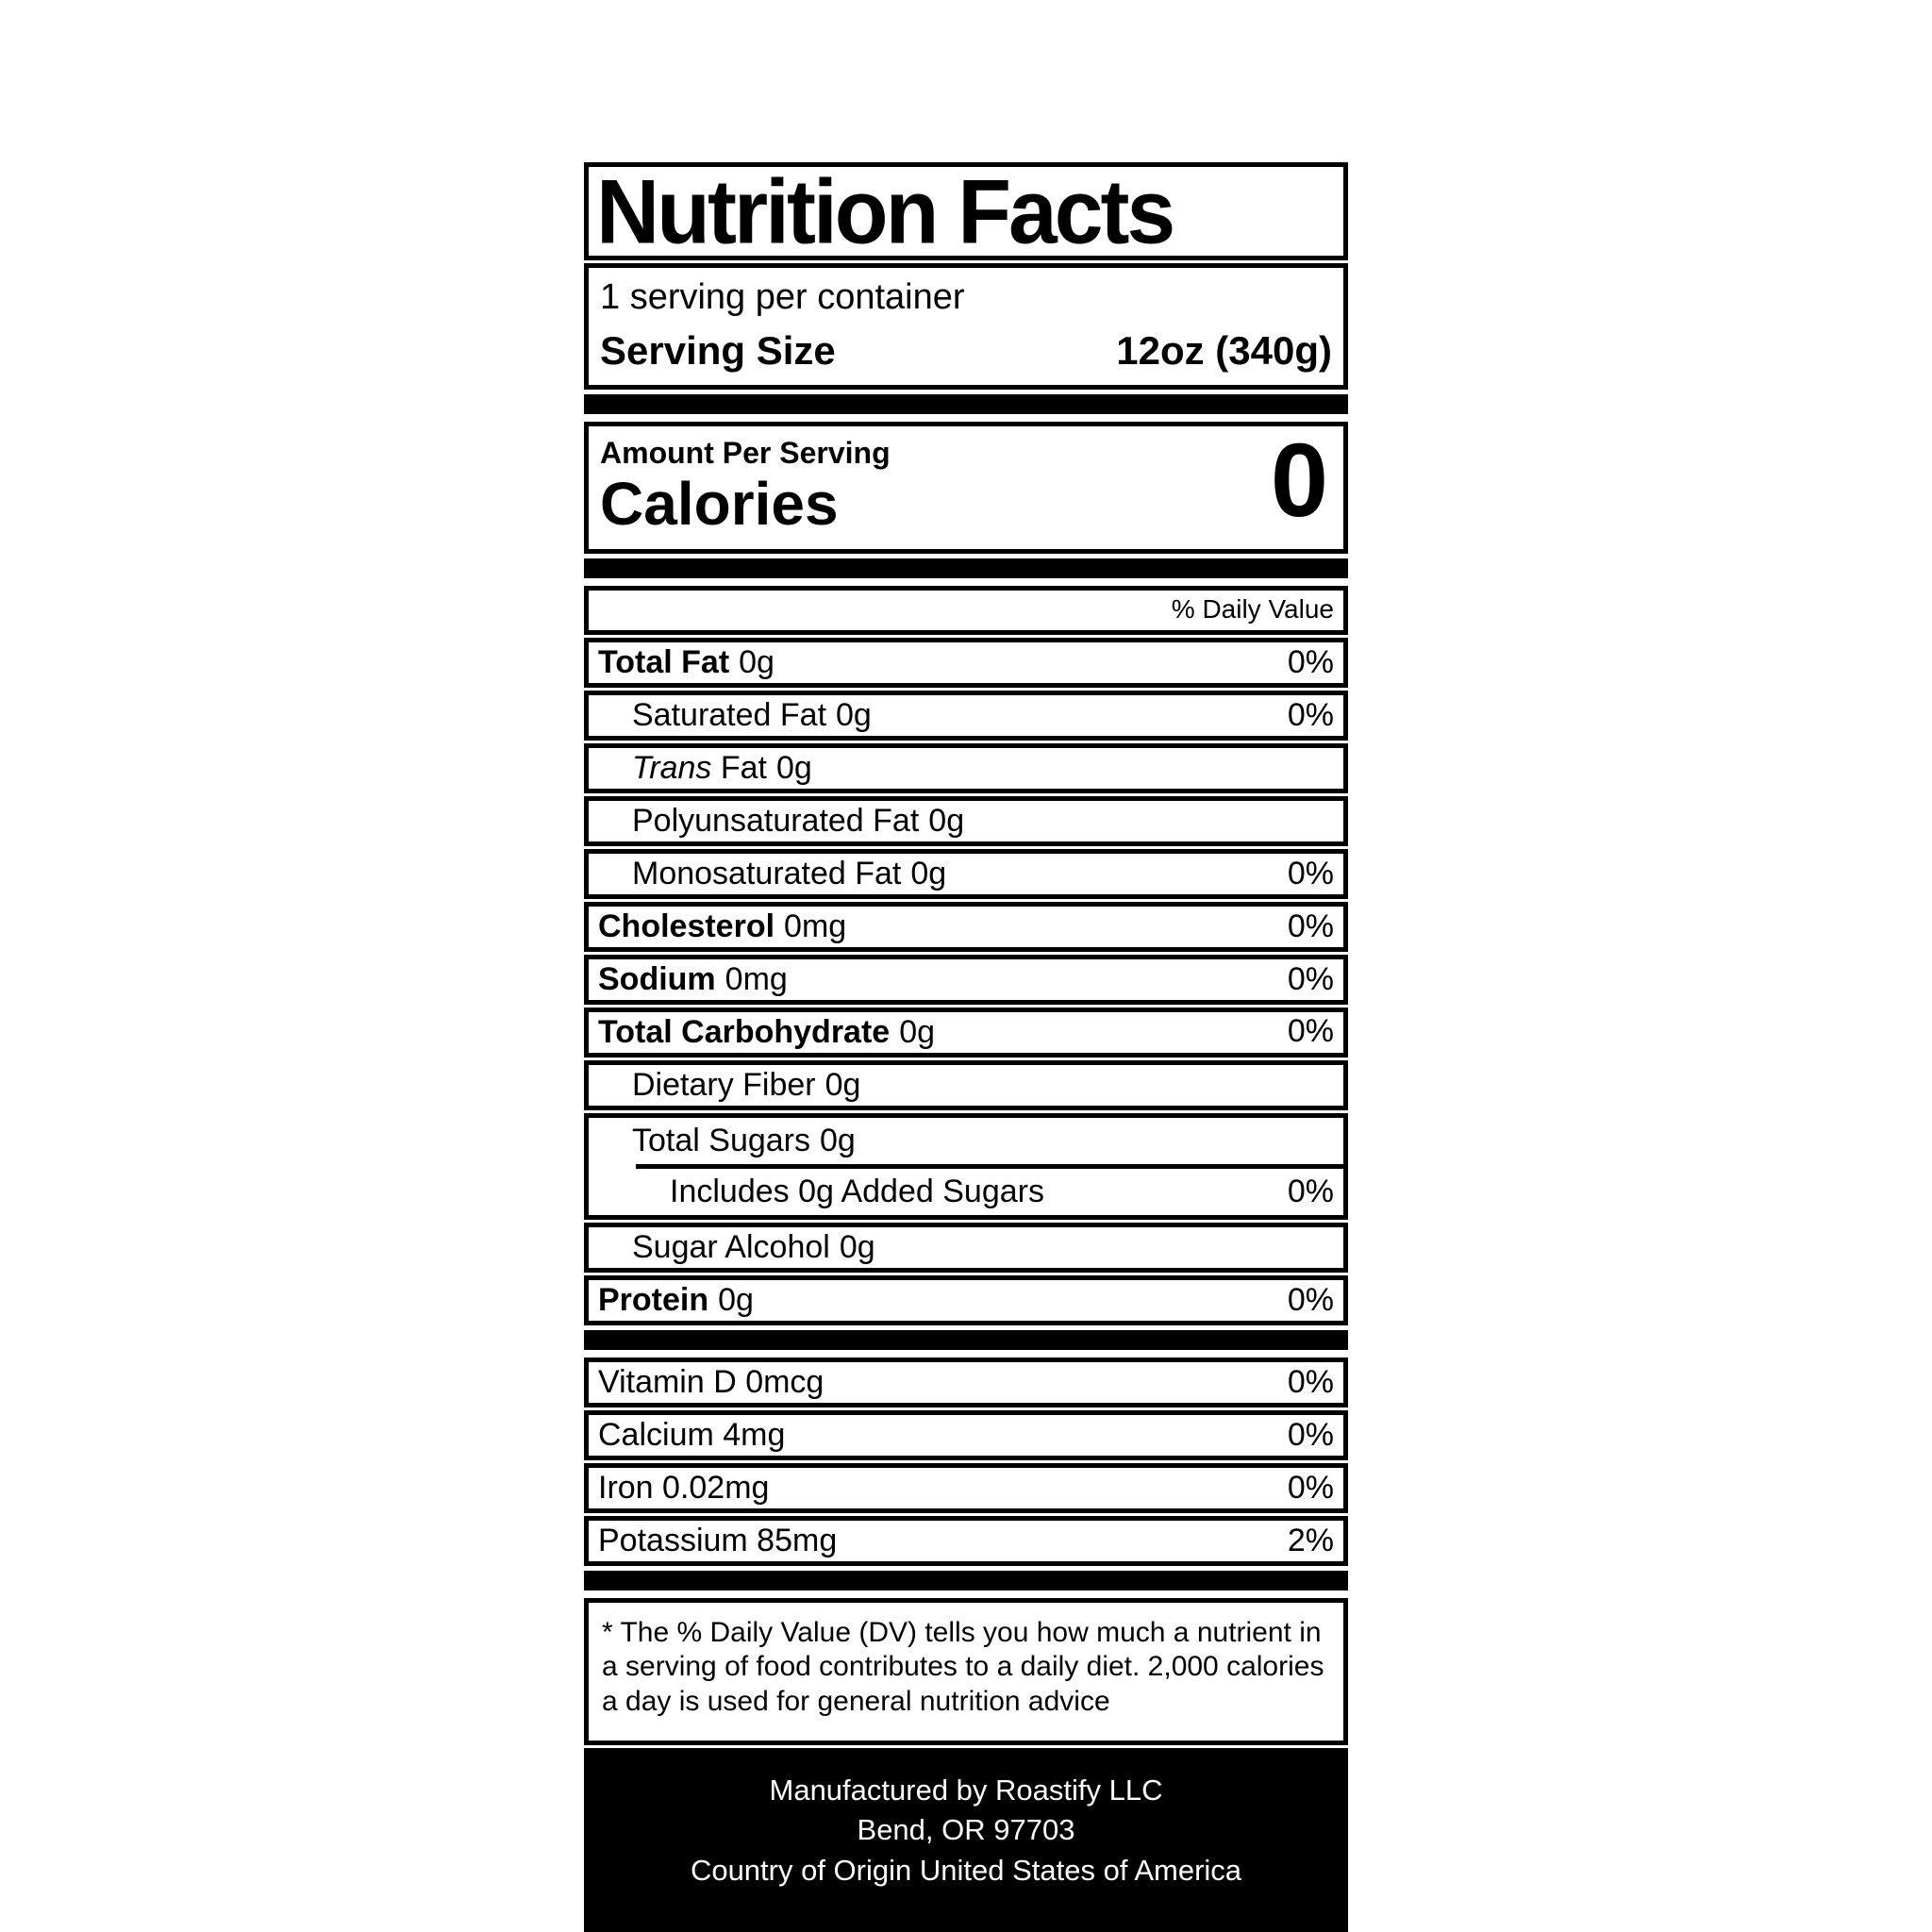 The width and height of the screenshot is (1932, 1932). What do you see at coordinates (692, 1434) in the screenshot?
I see `nutrient-label: Calcium 4mg` at bounding box center [692, 1434].